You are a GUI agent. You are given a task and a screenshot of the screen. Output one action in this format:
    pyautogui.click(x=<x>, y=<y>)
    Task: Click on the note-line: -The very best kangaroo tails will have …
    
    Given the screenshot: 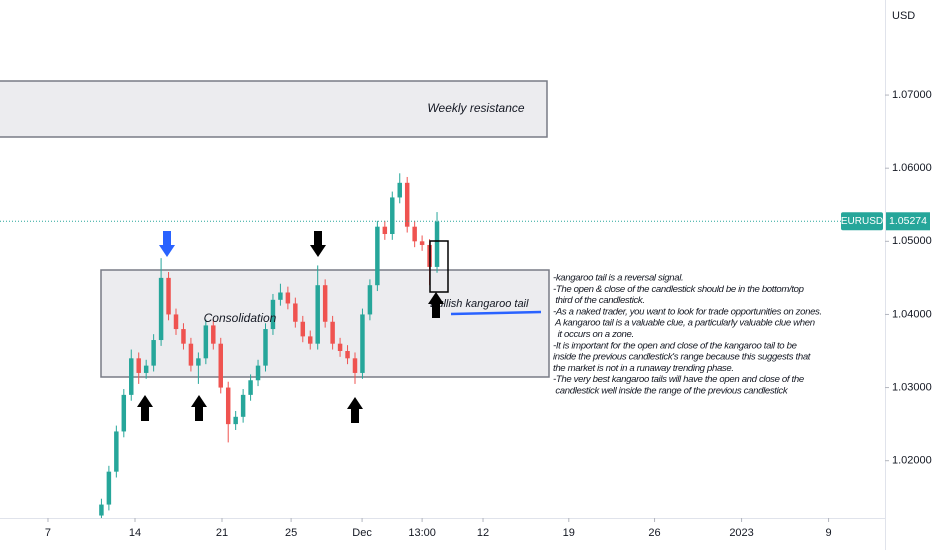 What is the action you would take?
    pyautogui.click(x=678, y=379)
    